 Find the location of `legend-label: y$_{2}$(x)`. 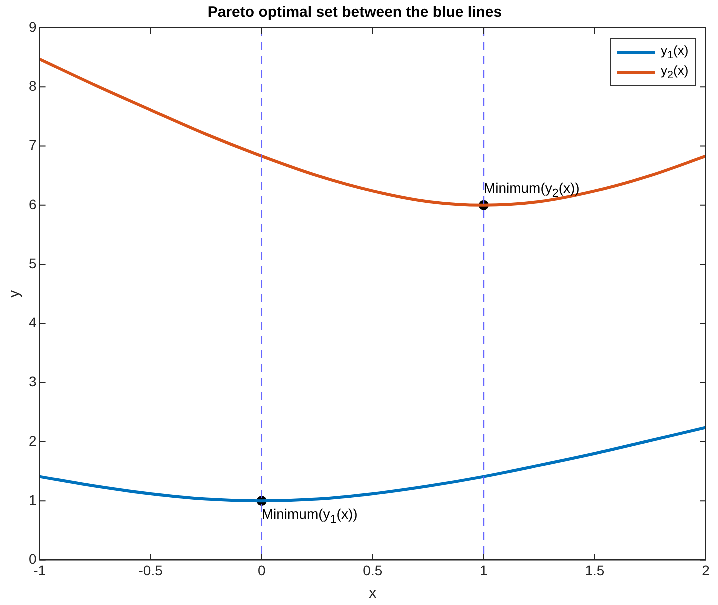

legend-label: y$_{2}$(x) is located at coordinates (675, 72).